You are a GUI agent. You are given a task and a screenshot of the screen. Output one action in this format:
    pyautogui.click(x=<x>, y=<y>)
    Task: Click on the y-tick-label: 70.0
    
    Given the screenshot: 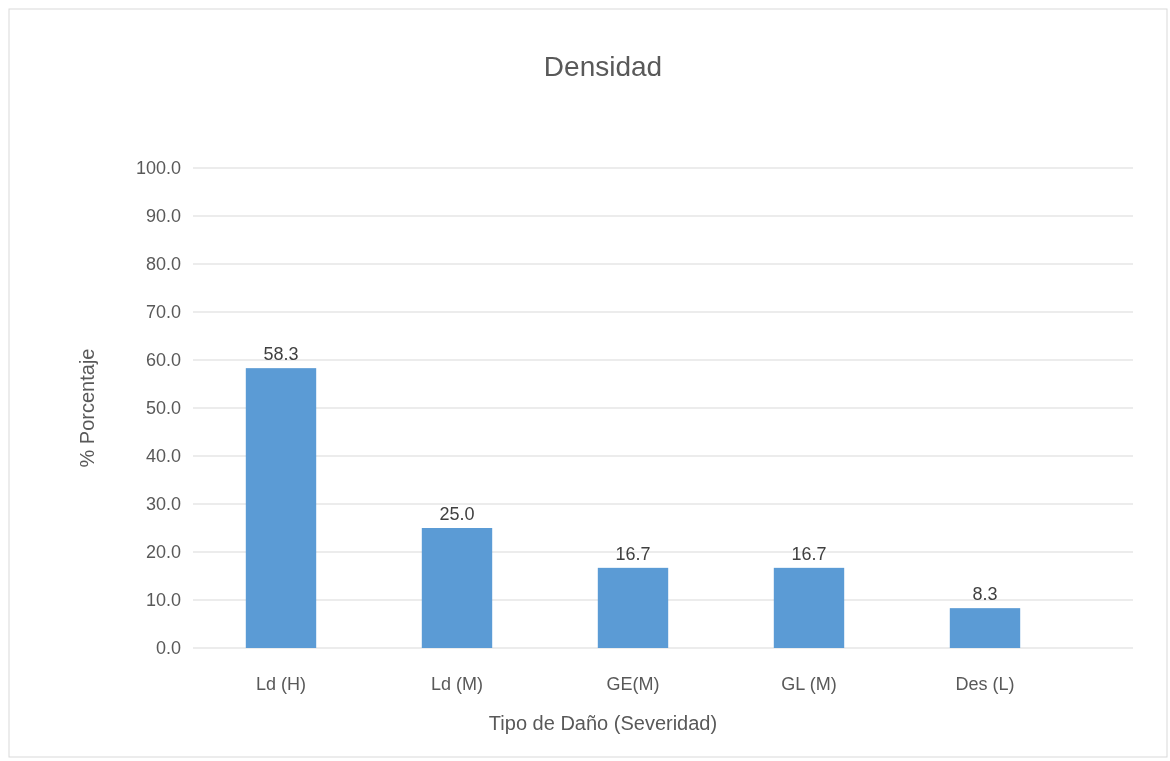 What is the action you would take?
    pyautogui.click(x=163, y=312)
    